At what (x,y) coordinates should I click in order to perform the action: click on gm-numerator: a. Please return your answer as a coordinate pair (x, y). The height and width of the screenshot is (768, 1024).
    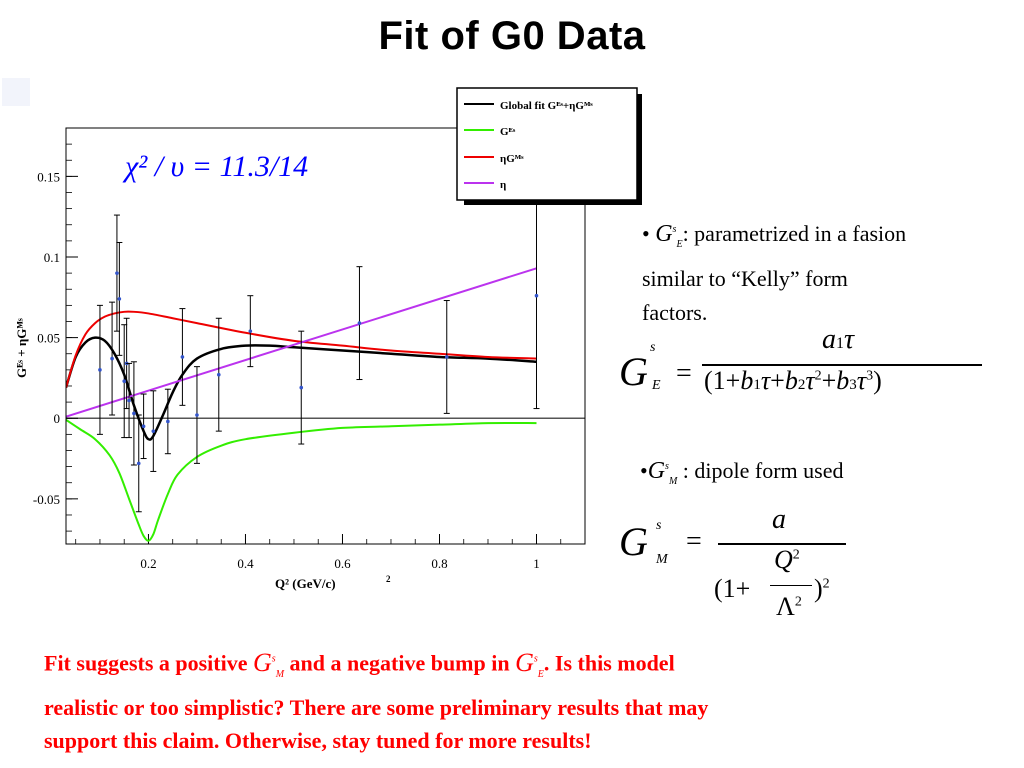
    Looking at the image, I should click on (779, 519).